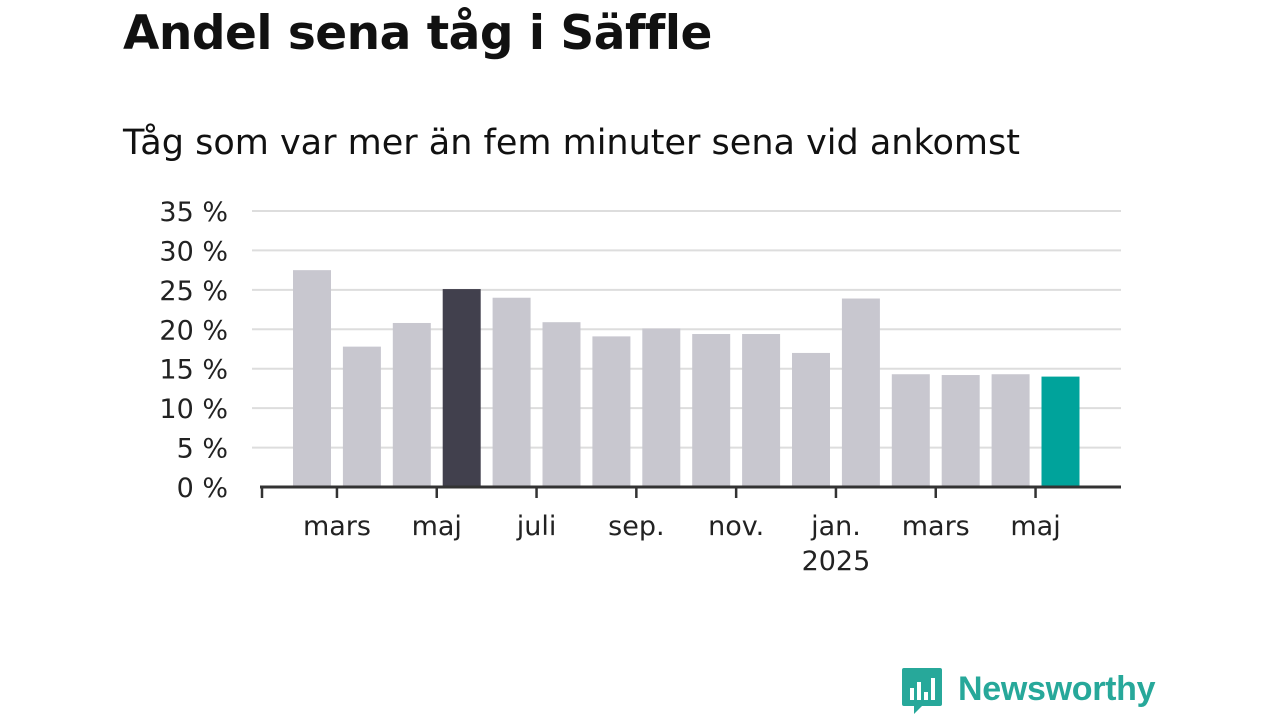 This screenshot has width=1280, height=720. Describe the element at coordinates (835, 526) in the screenshot. I see `x-tick-label: jan.` at that location.